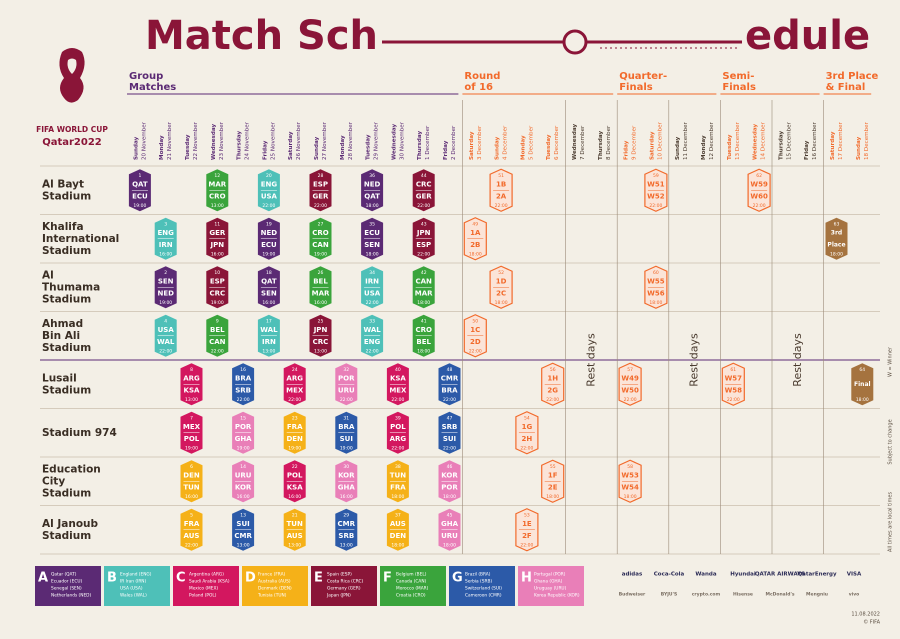  Describe the element at coordinates (837, 140) in the screenshot. I see `day-header: Saturday 17 December` at that location.